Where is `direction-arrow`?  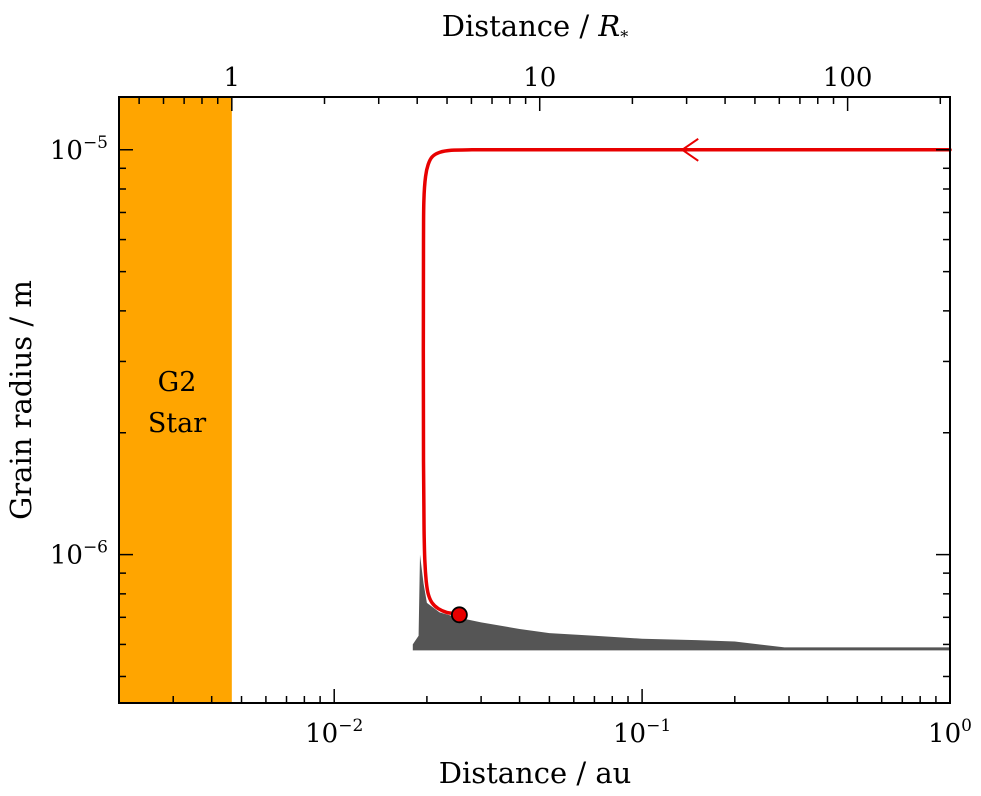 direction-arrow is located at coordinates (689, 149).